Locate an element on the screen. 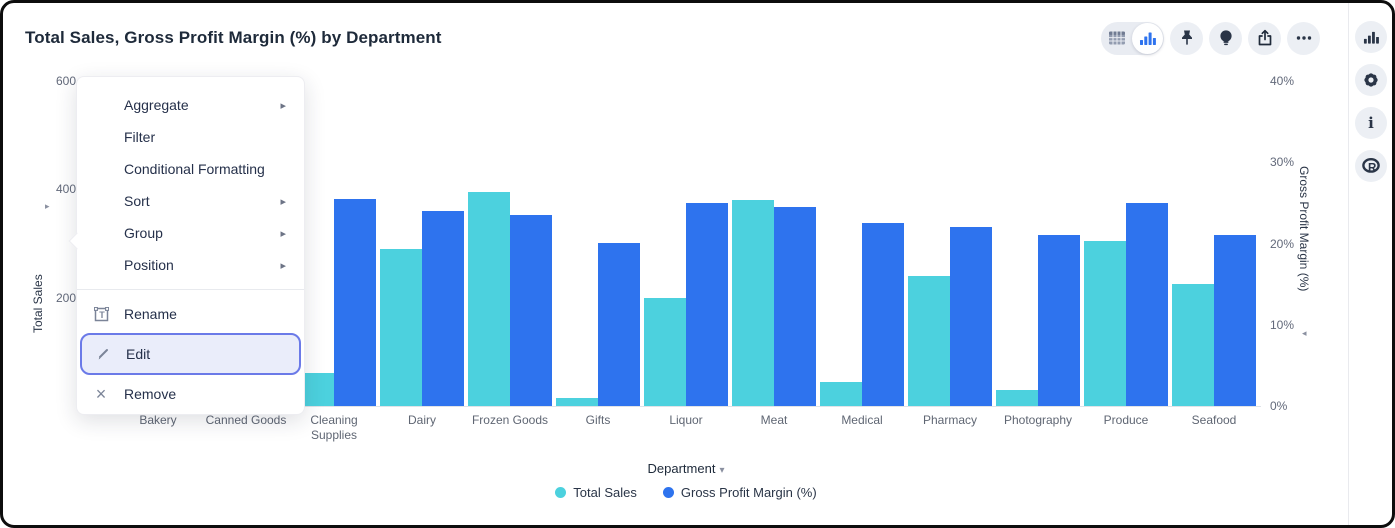 This screenshot has width=1395, height=528. bar-total-sales-pharmacy is located at coordinates (929, 341).